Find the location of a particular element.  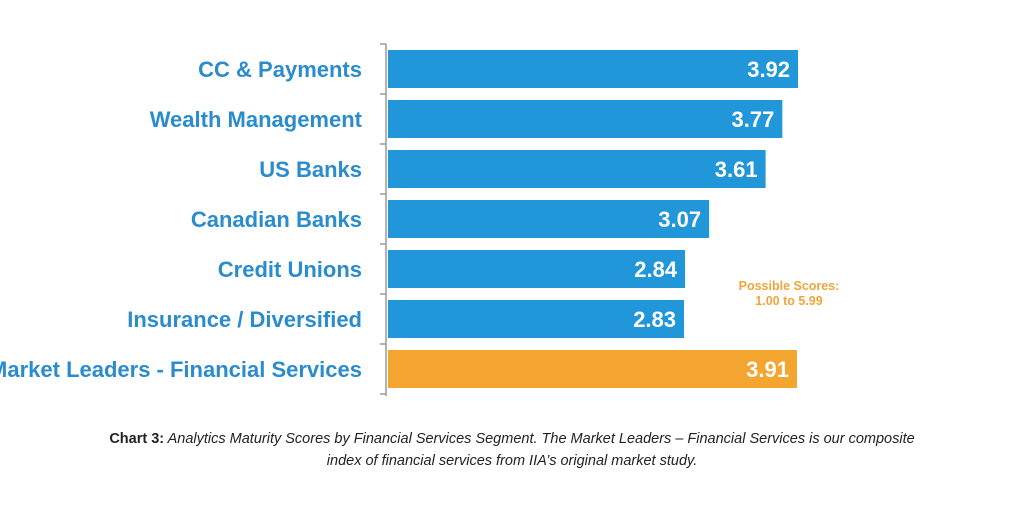

category-label-3: Canadian Banks is located at coordinates (276, 219).